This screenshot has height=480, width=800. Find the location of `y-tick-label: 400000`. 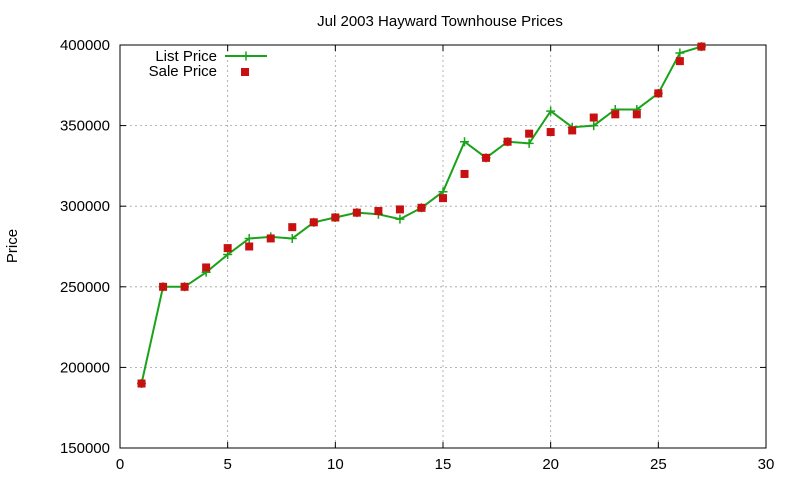

y-tick-label: 400000 is located at coordinates (85, 45).